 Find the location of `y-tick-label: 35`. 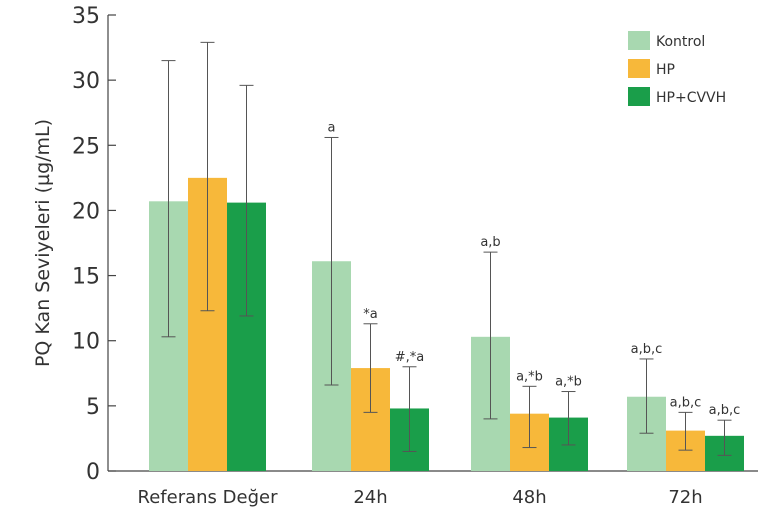

y-tick-label: 35 is located at coordinates (86, 16).